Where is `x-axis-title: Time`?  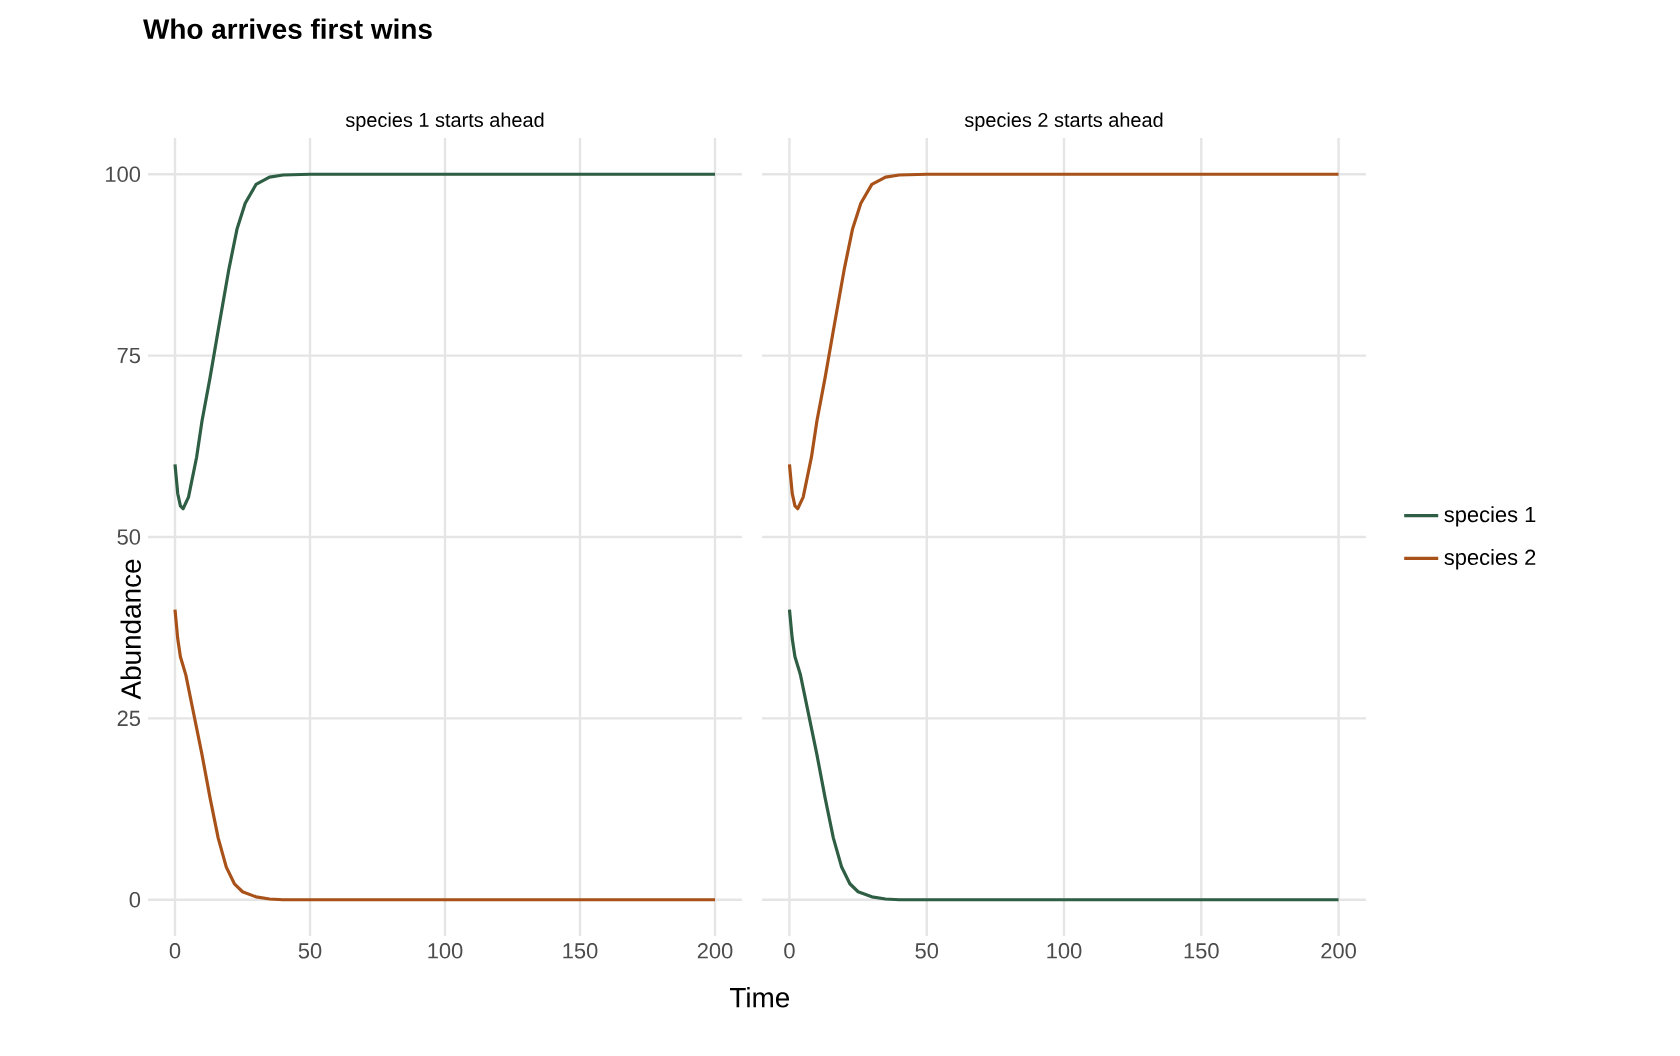 x-axis-title: Time is located at coordinates (759, 997).